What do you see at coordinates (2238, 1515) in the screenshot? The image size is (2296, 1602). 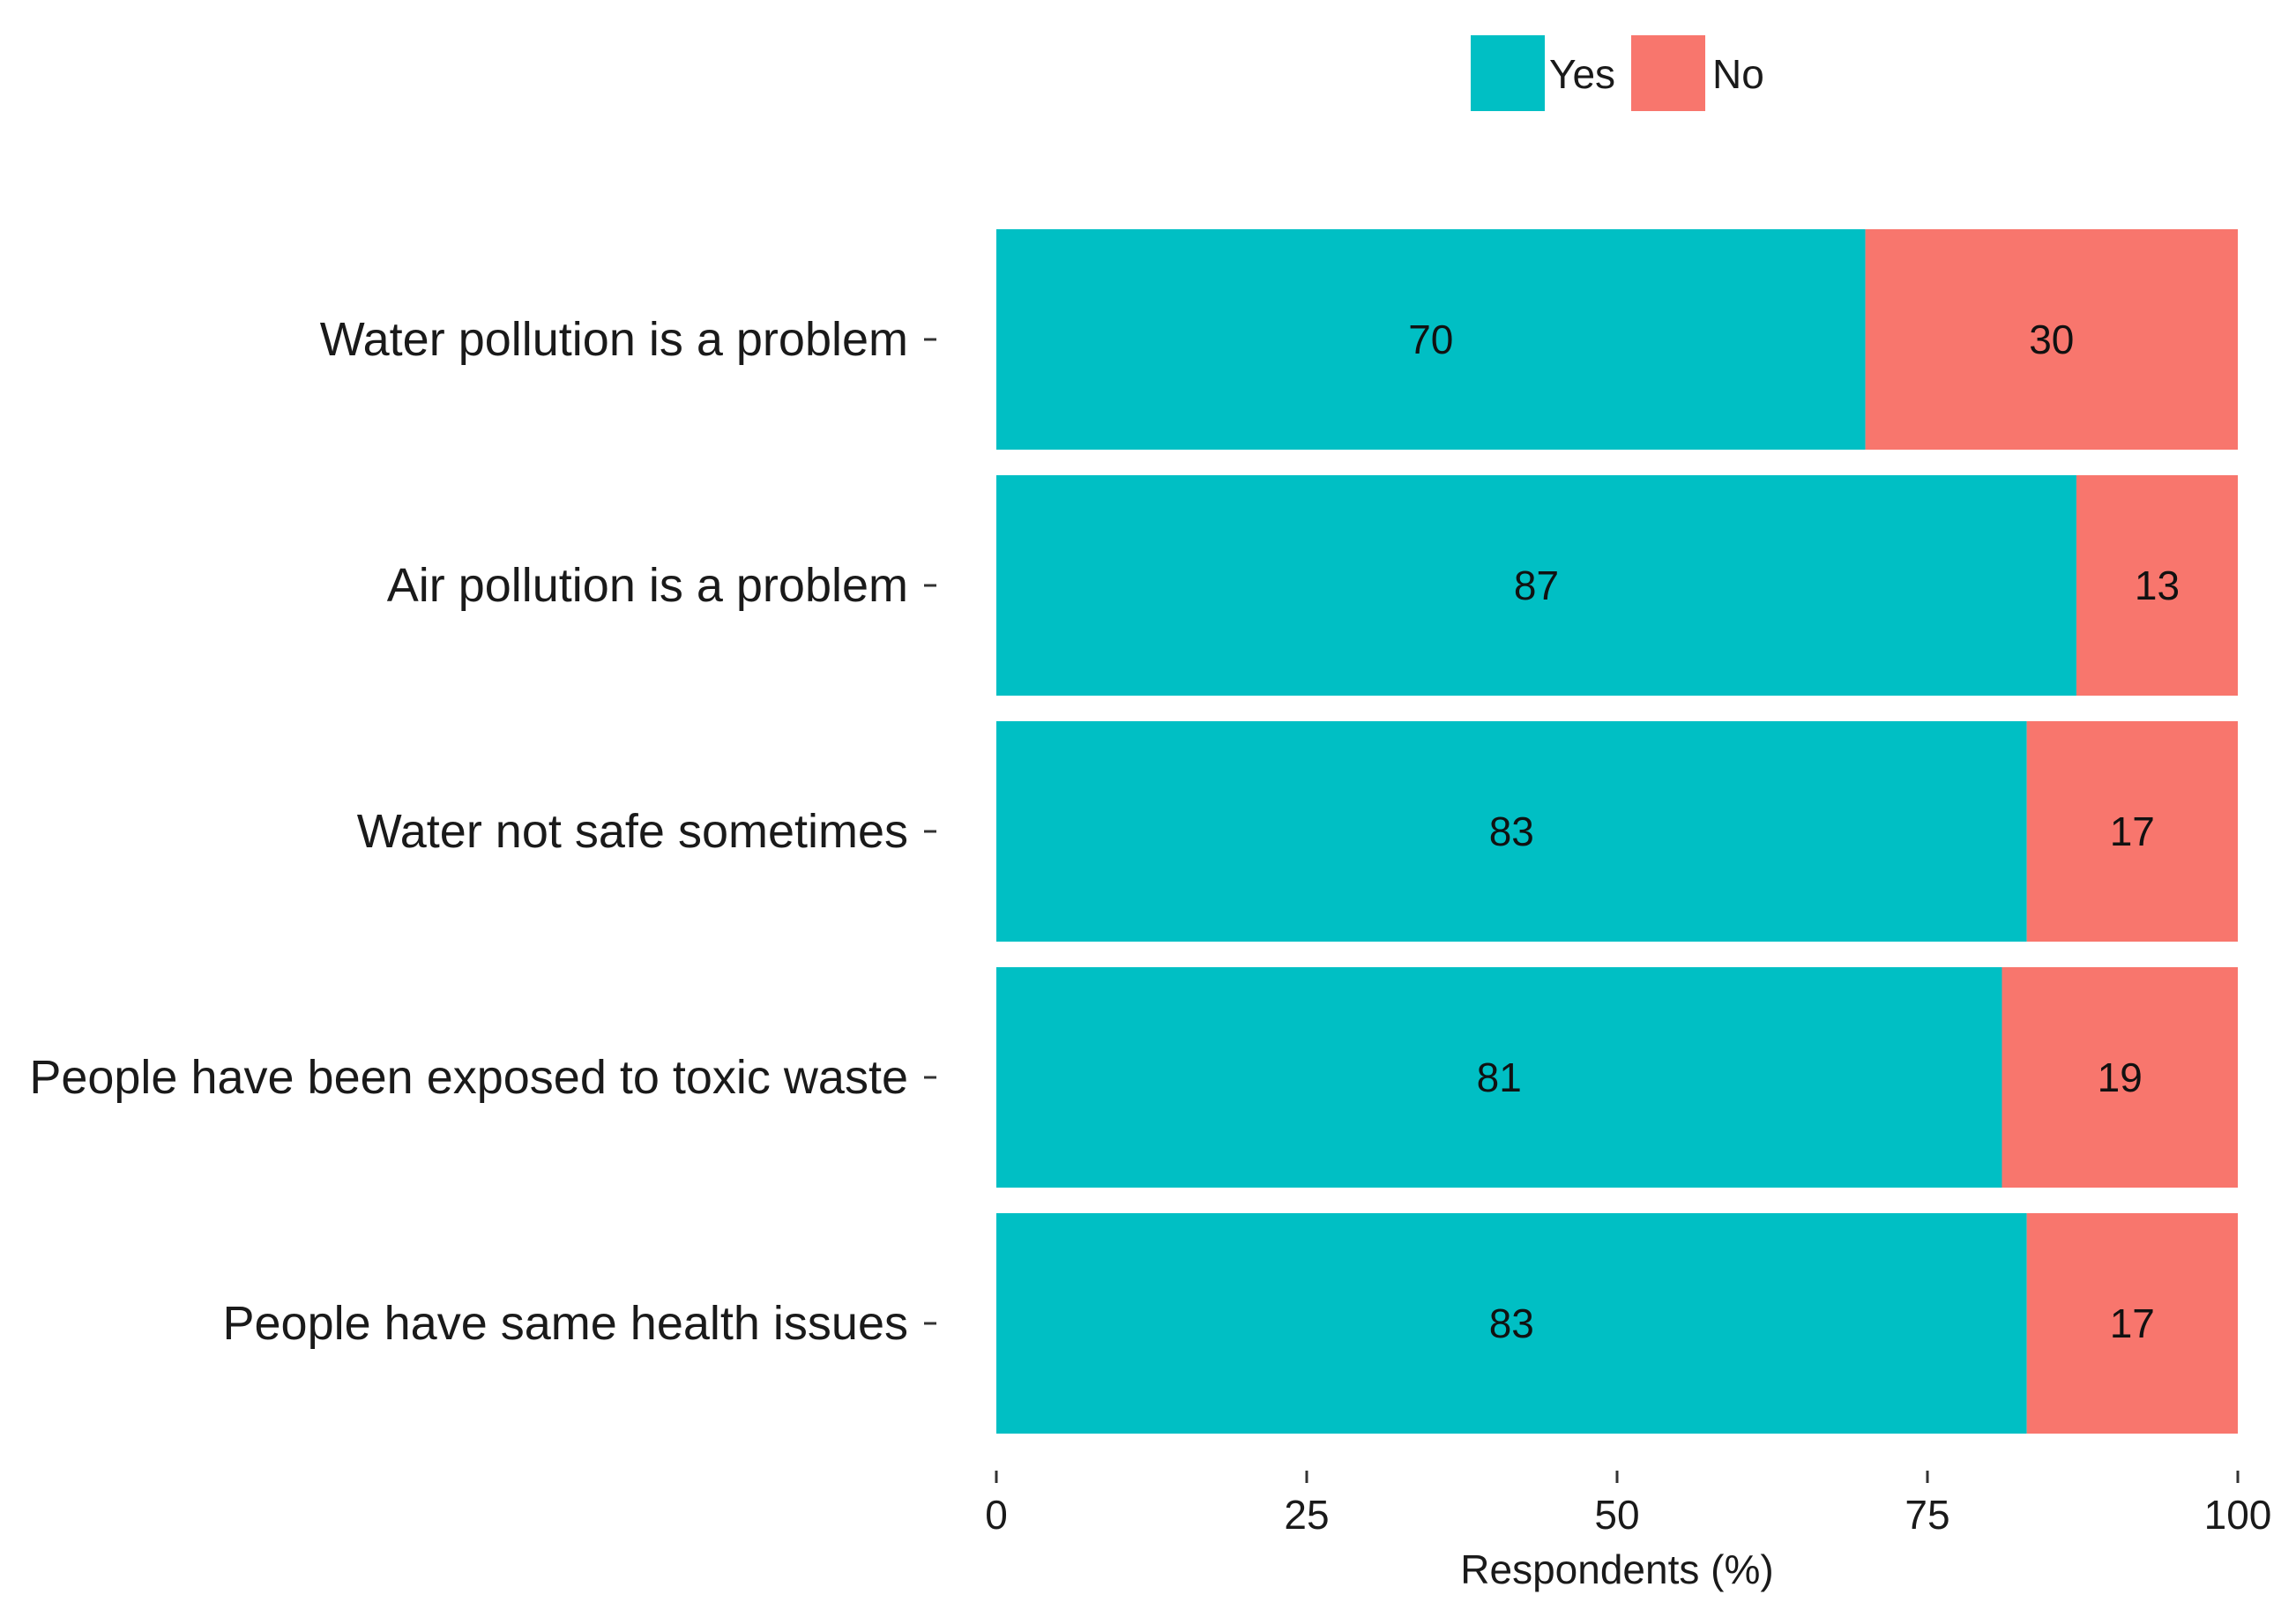 I see `x-tick-label-100: 100` at bounding box center [2238, 1515].